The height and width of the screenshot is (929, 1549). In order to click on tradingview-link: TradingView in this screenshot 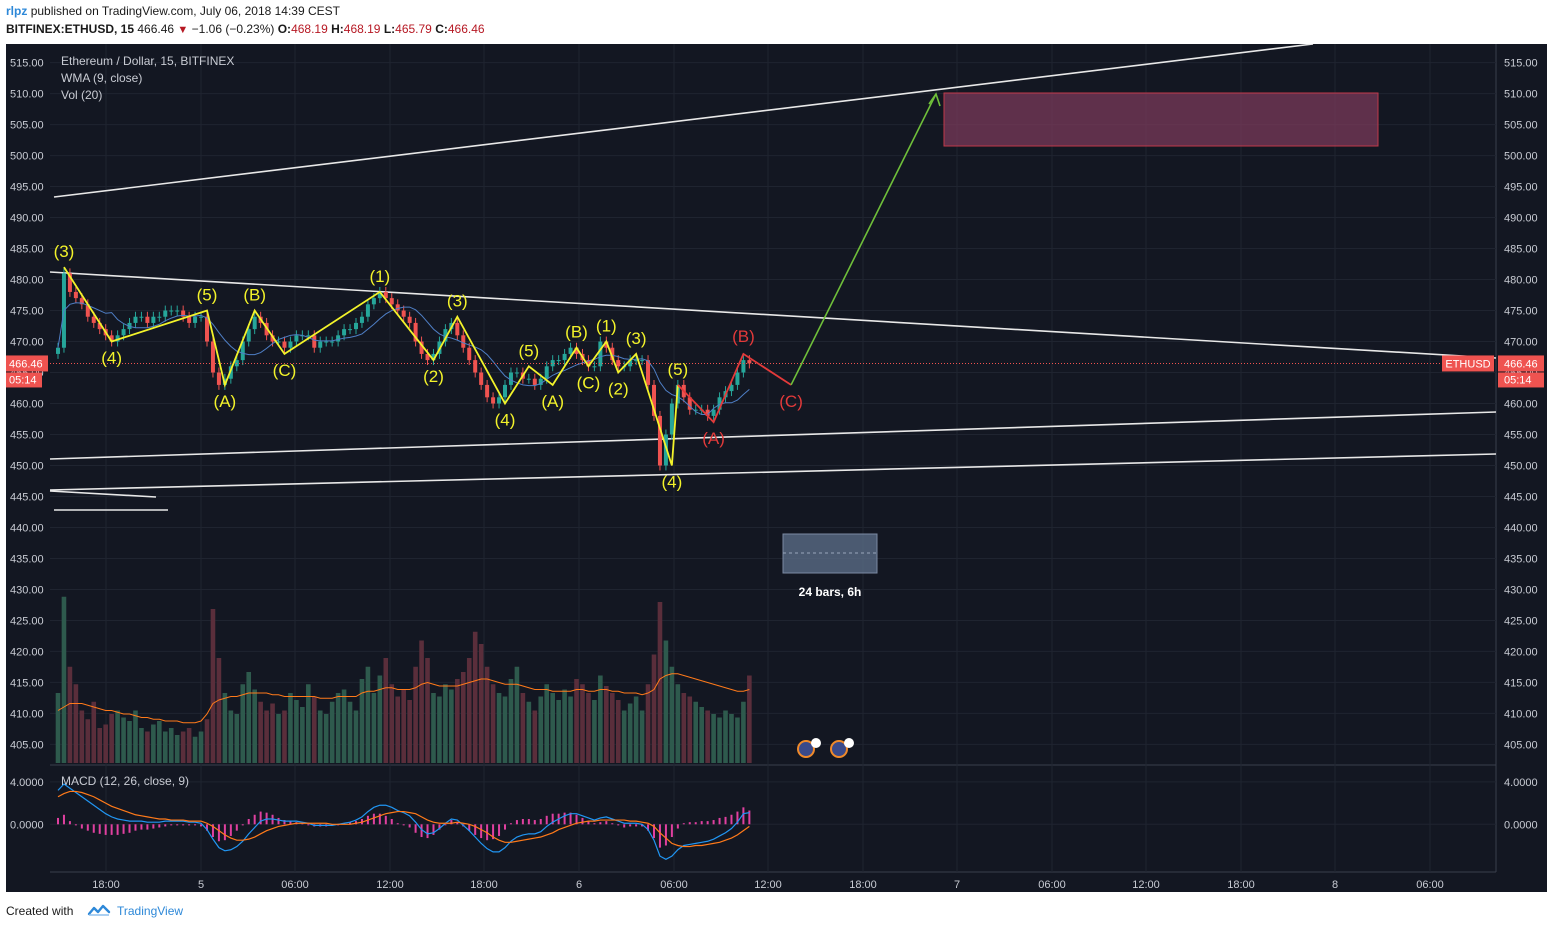, I will do `click(150, 911)`.